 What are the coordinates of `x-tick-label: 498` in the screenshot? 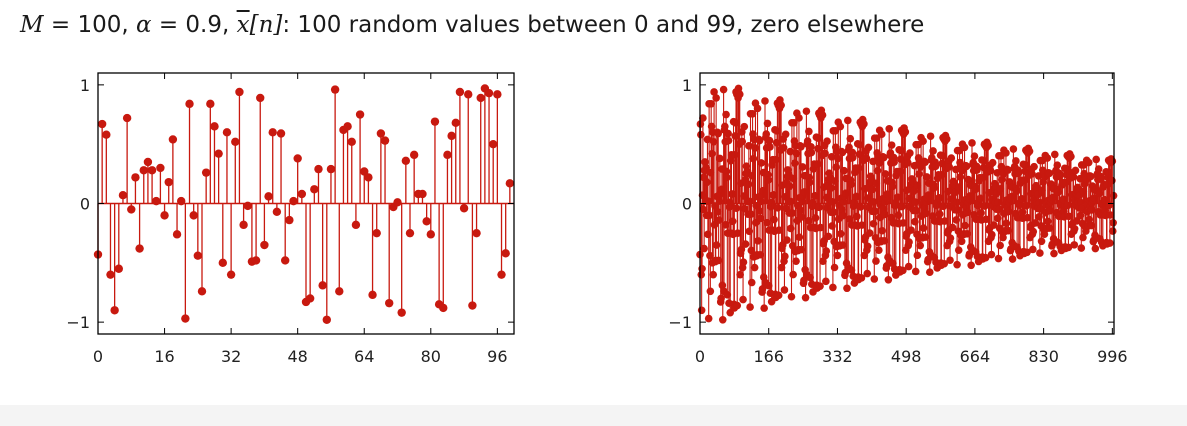 It's located at (906, 356).